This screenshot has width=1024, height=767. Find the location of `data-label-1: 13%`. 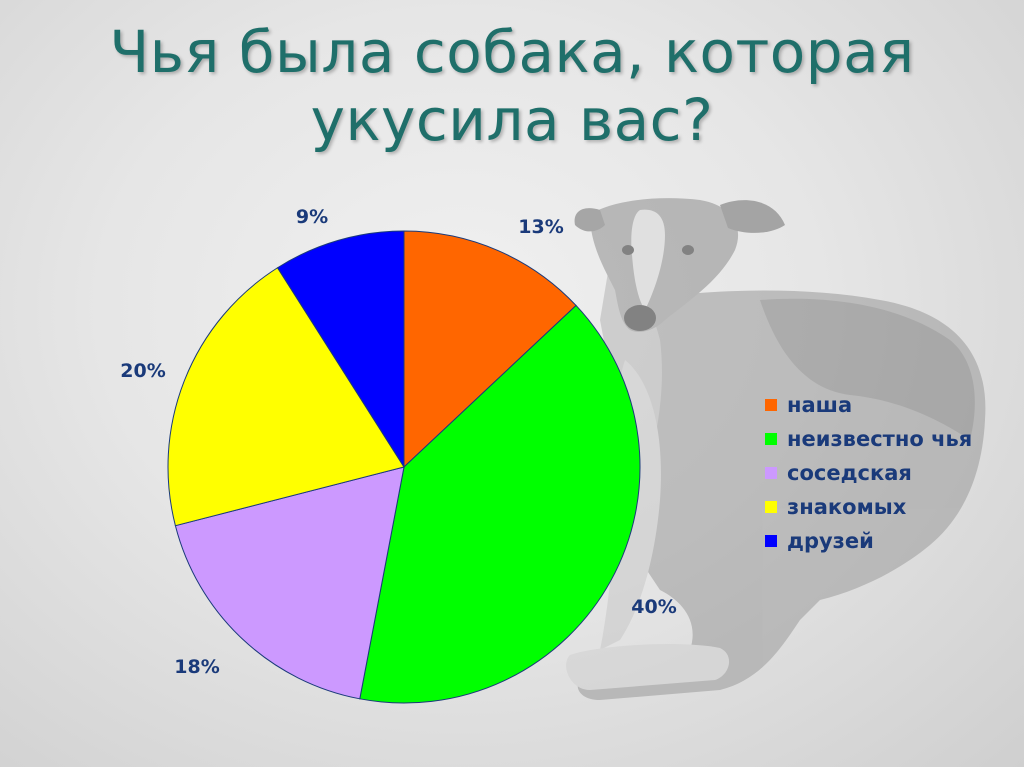

data-label-1: 13% is located at coordinates (540, 227).